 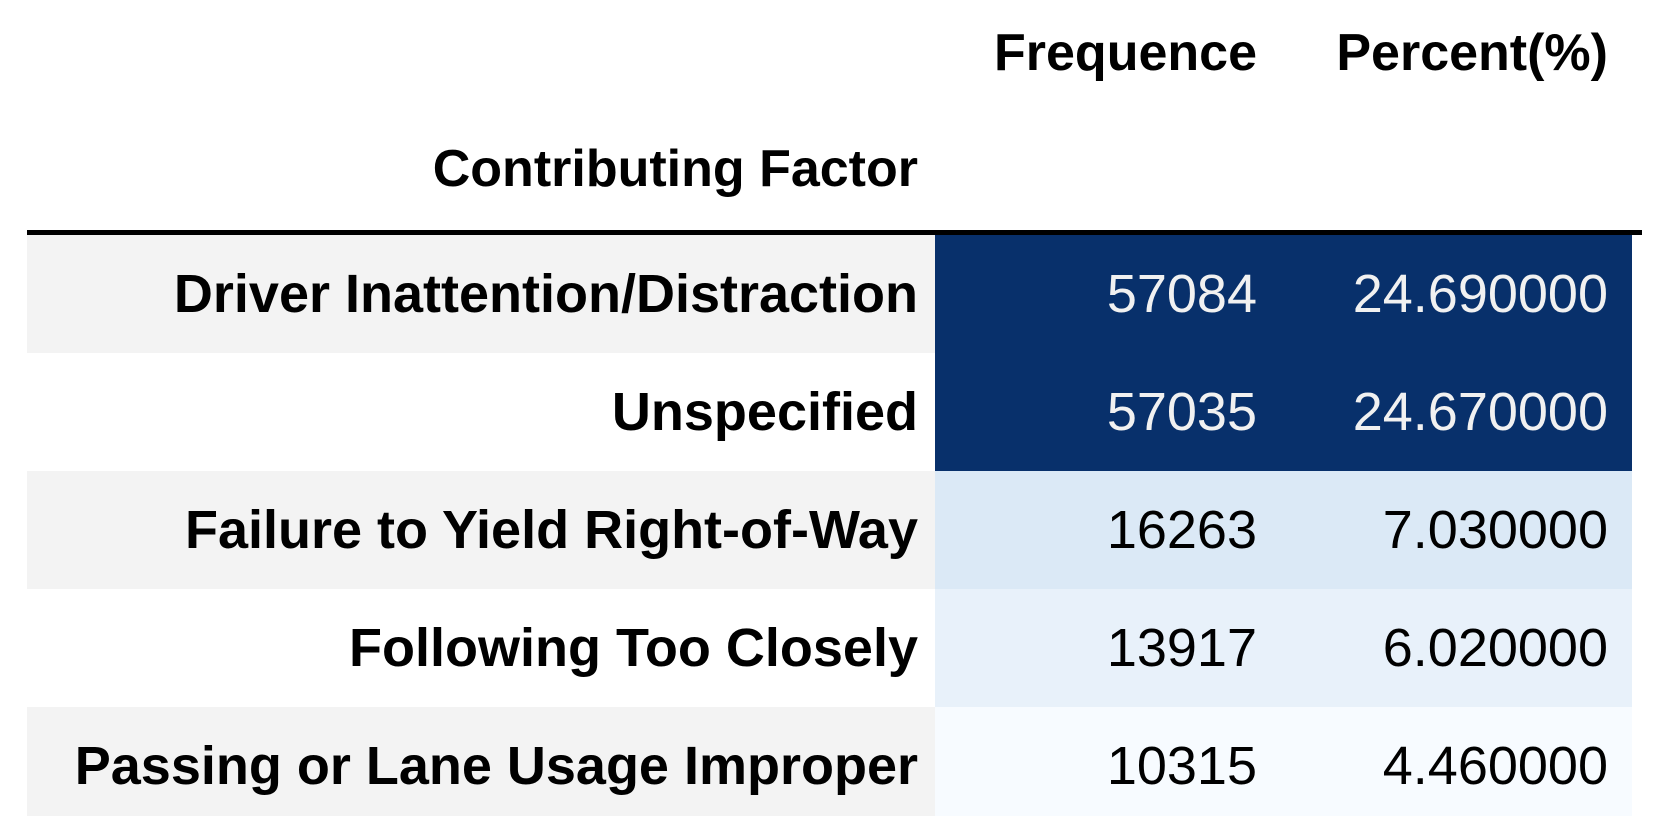 What do you see at coordinates (1472, 53) in the screenshot?
I see `column-header-percent: Percent(%)` at bounding box center [1472, 53].